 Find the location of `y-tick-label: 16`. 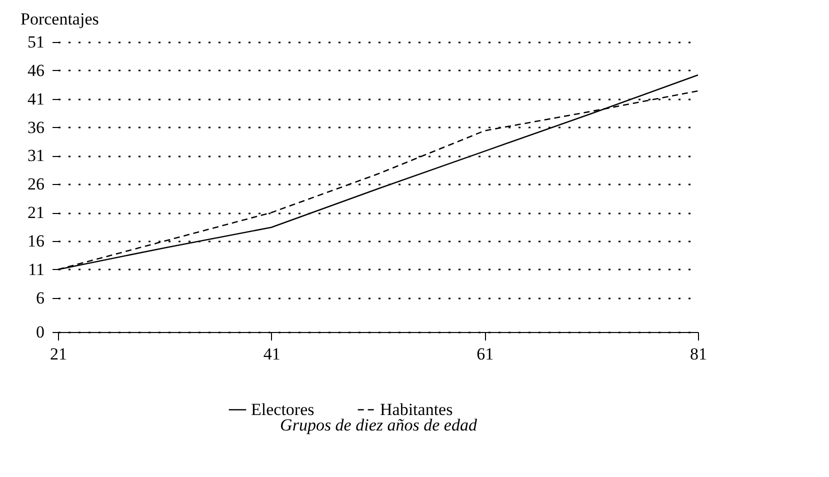

y-tick-label: 16 is located at coordinates (36, 241).